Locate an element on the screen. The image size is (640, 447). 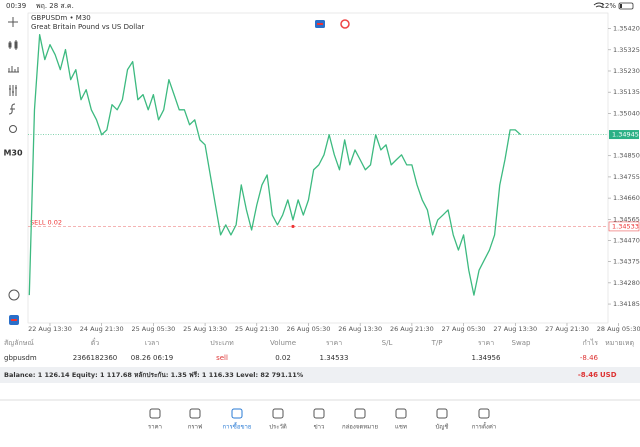
table-header: กำไร is located at coordinates (591, 342).